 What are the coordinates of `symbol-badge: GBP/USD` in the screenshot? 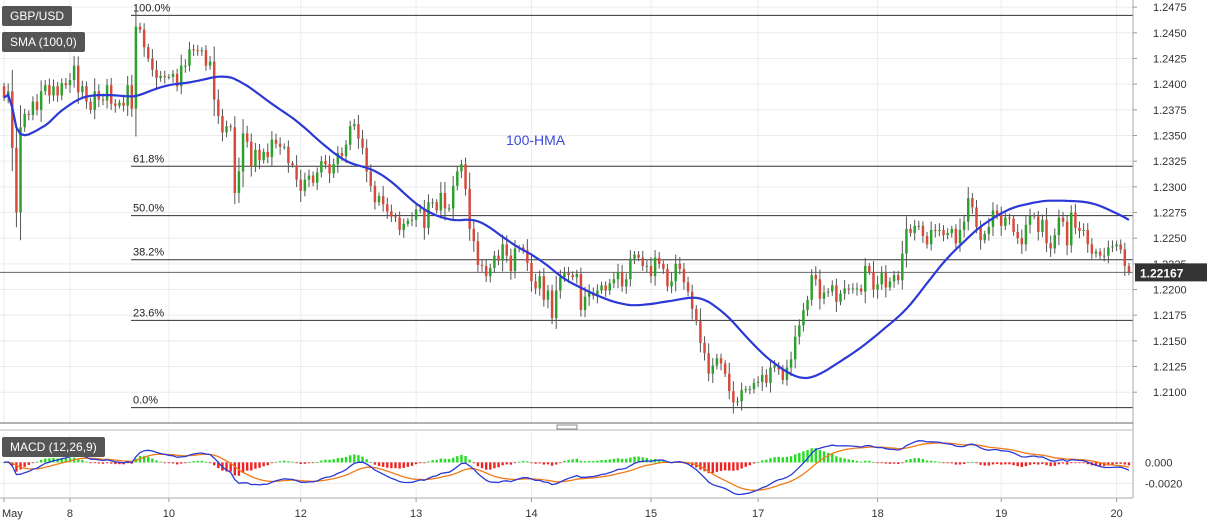 It's located at (37, 16).